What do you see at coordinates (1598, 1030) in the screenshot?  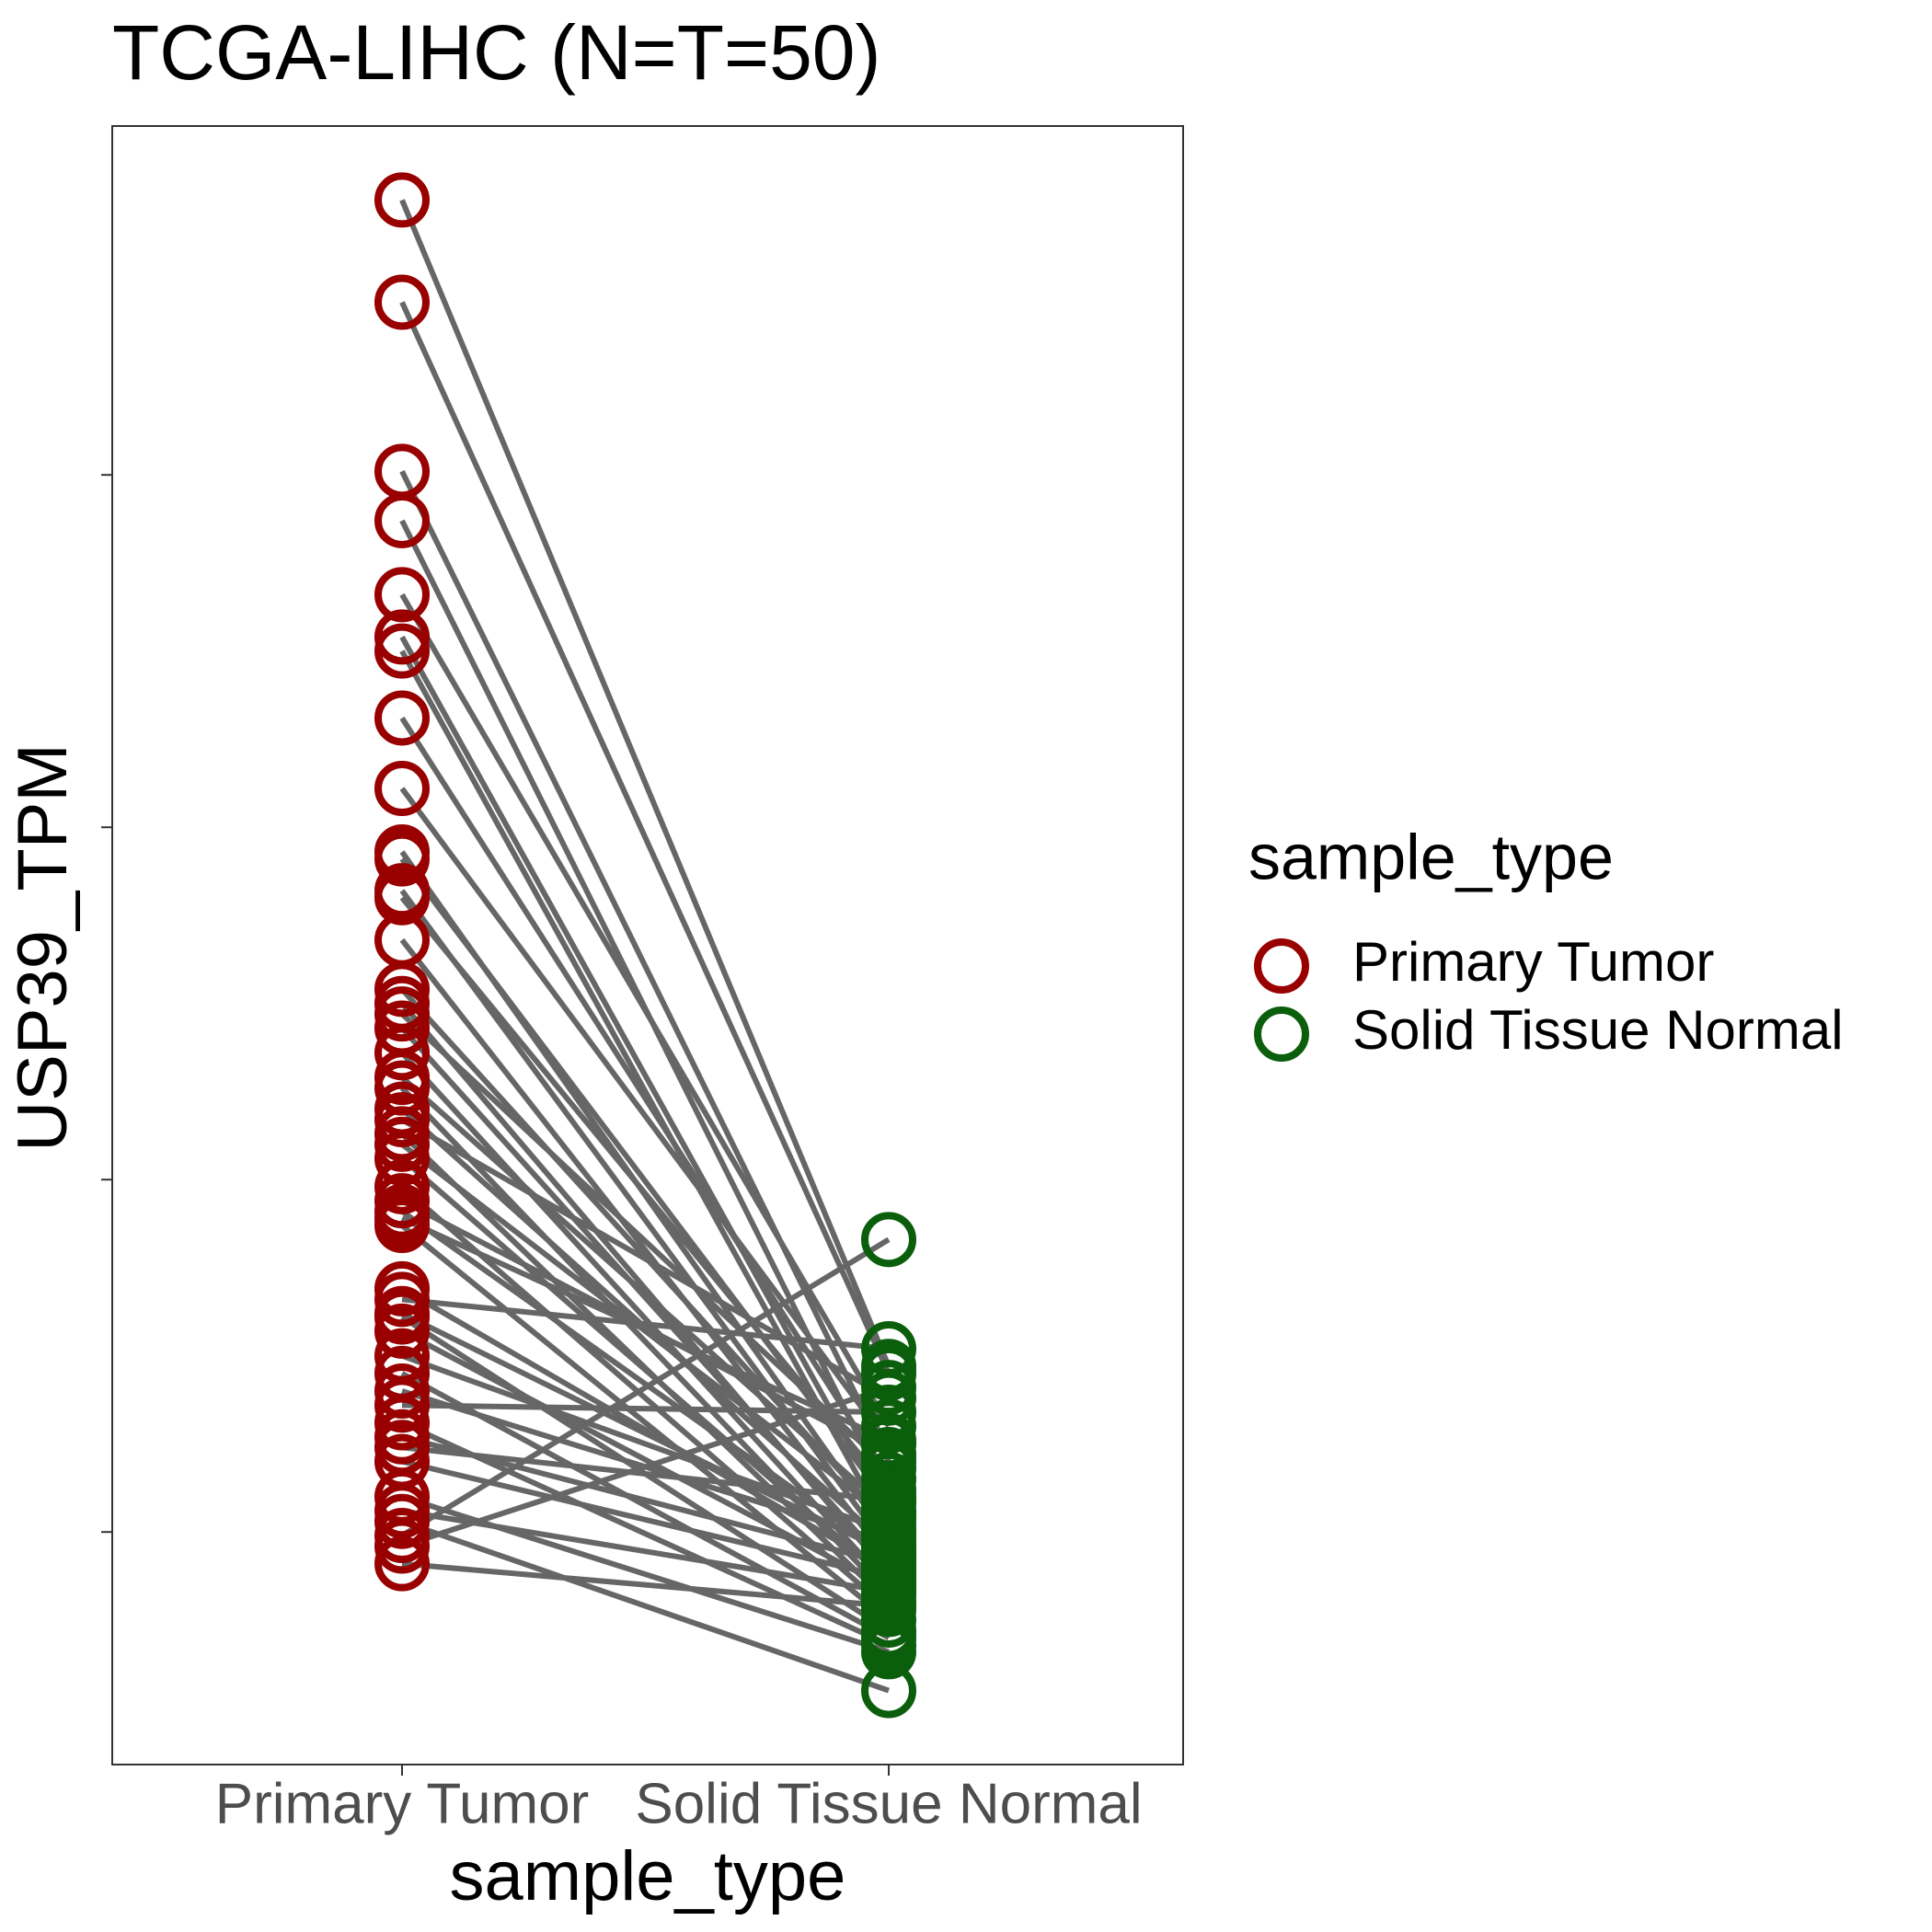 I see `legend-label: Solid Tissue Normal` at bounding box center [1598, 1030].